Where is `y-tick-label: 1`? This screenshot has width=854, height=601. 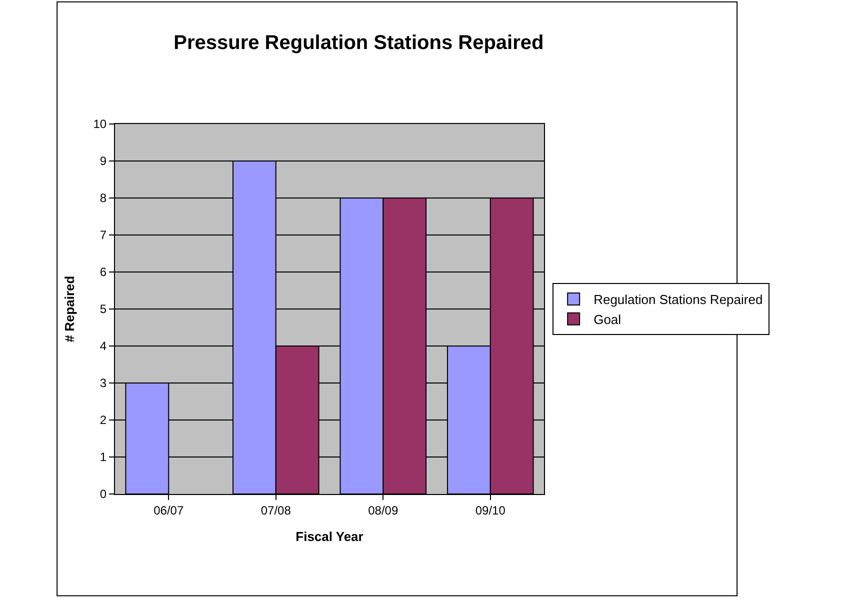 y-tick-label: 1 is located at coordinates (103, 457).